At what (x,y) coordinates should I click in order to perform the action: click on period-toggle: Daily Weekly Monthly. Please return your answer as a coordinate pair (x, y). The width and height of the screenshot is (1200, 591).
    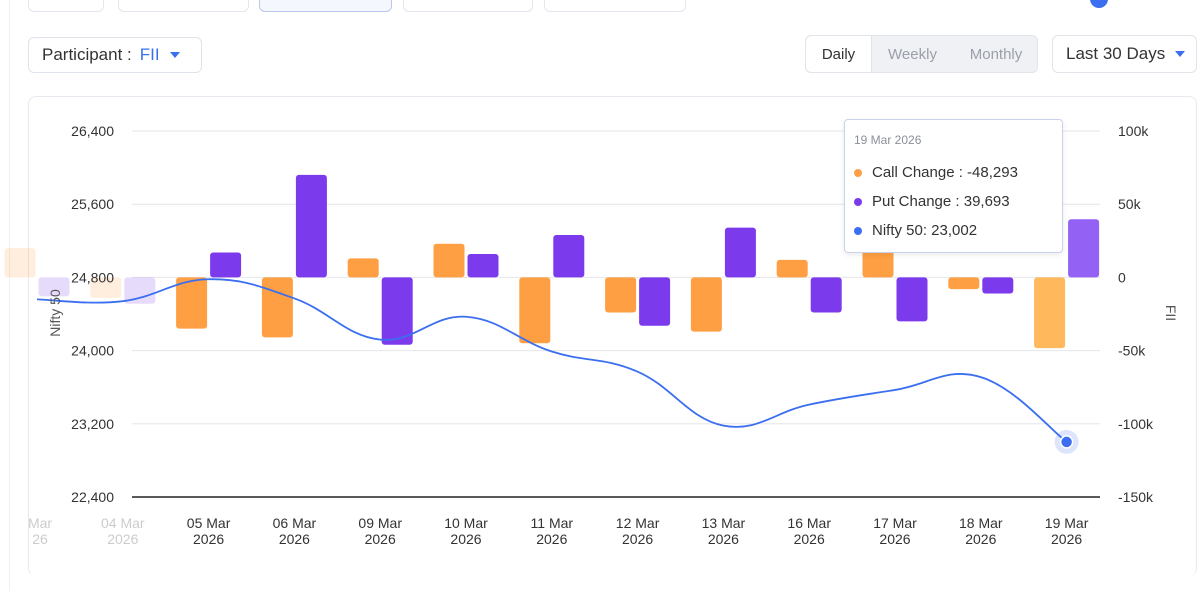
    Looking at the image, I should click on (921, 54).